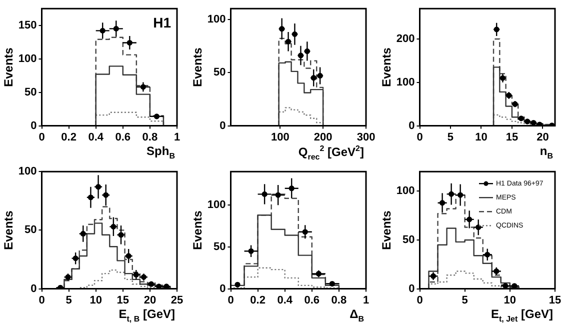 Image resolution: width=567 pixels, height=326 pixels. Describe the element at coordinates (177, 300) in the screenshot. I see `x-tick-label: 25` at that location.